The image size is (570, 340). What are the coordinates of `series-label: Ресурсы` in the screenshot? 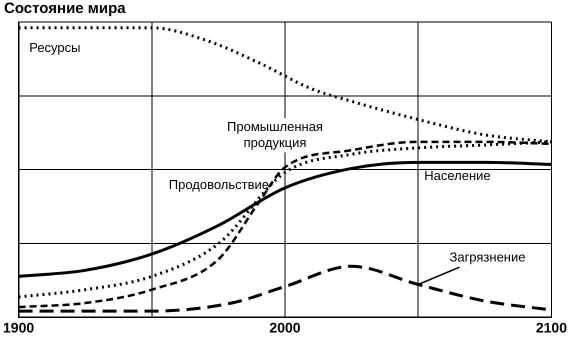 It's located at (54, 48).